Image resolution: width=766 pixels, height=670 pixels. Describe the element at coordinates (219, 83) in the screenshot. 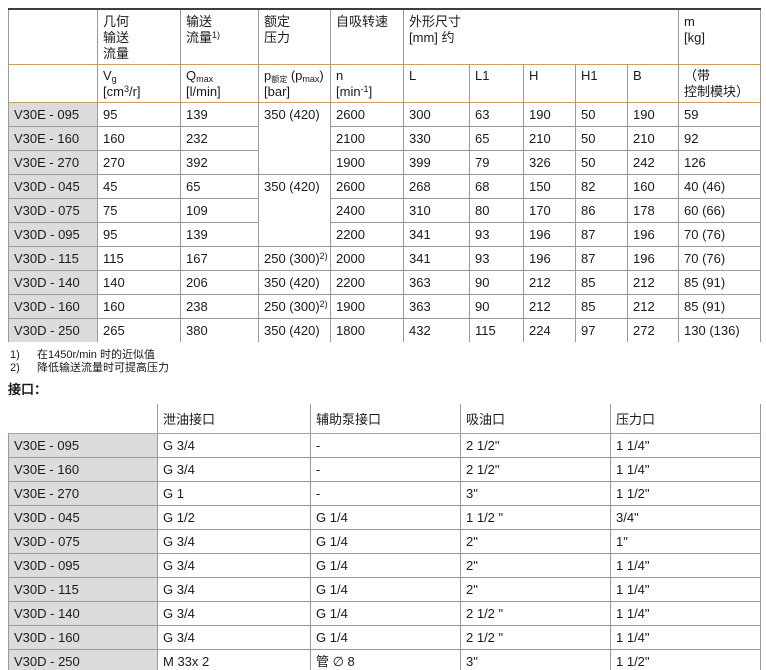

I see `header-qmax-unit: Qmax [l/min]` at that location.